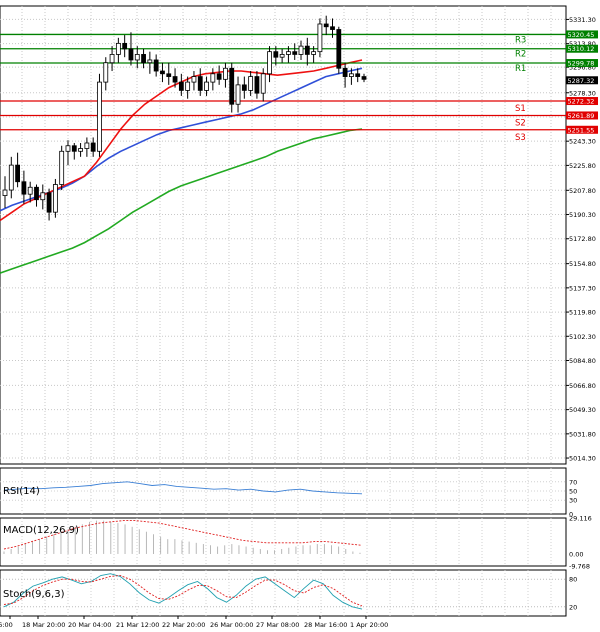 The image size is (600, 632). What do you see at coordinates (582, 337) in the screenshot?
I see `price-tick-label: 5102.30` at bounding box center [582, 337].